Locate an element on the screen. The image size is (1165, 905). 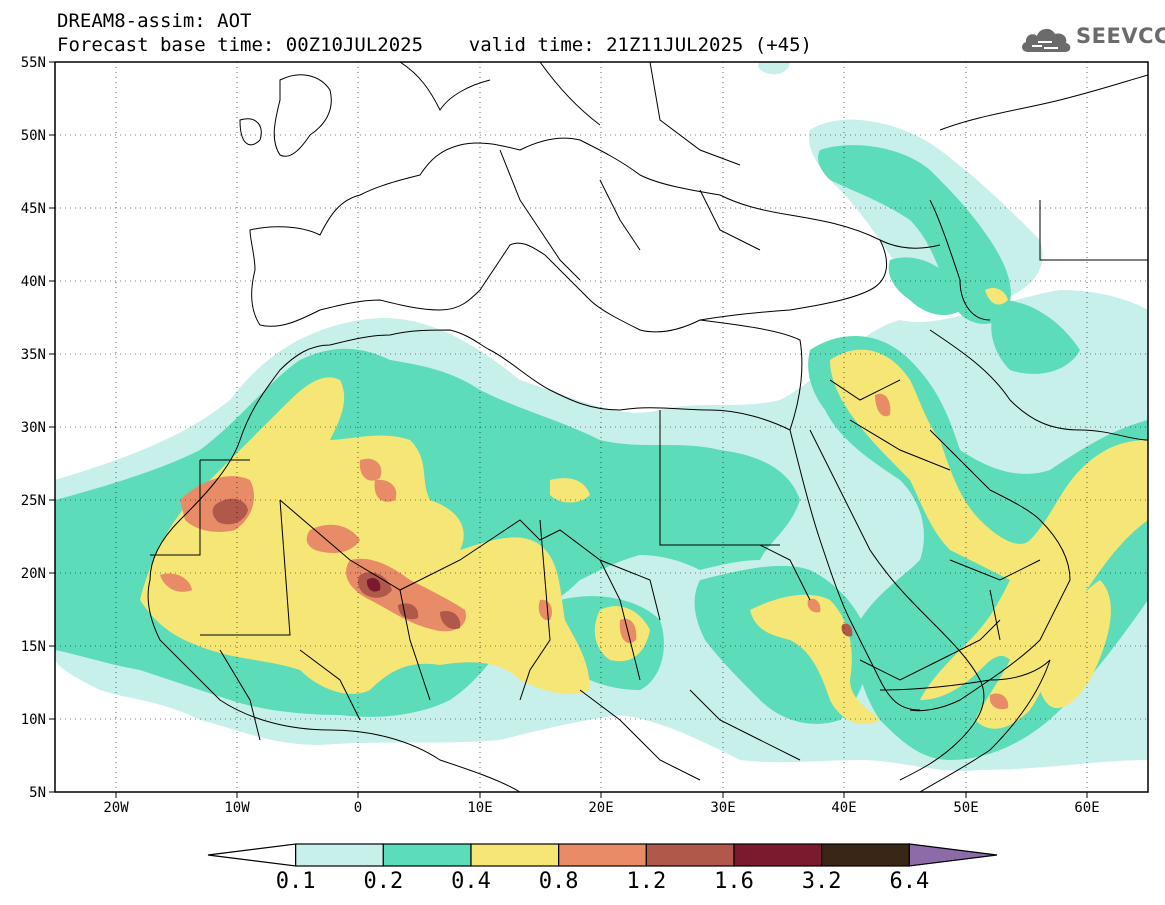
lon-label: 50E is located at coordinates (965, 808).